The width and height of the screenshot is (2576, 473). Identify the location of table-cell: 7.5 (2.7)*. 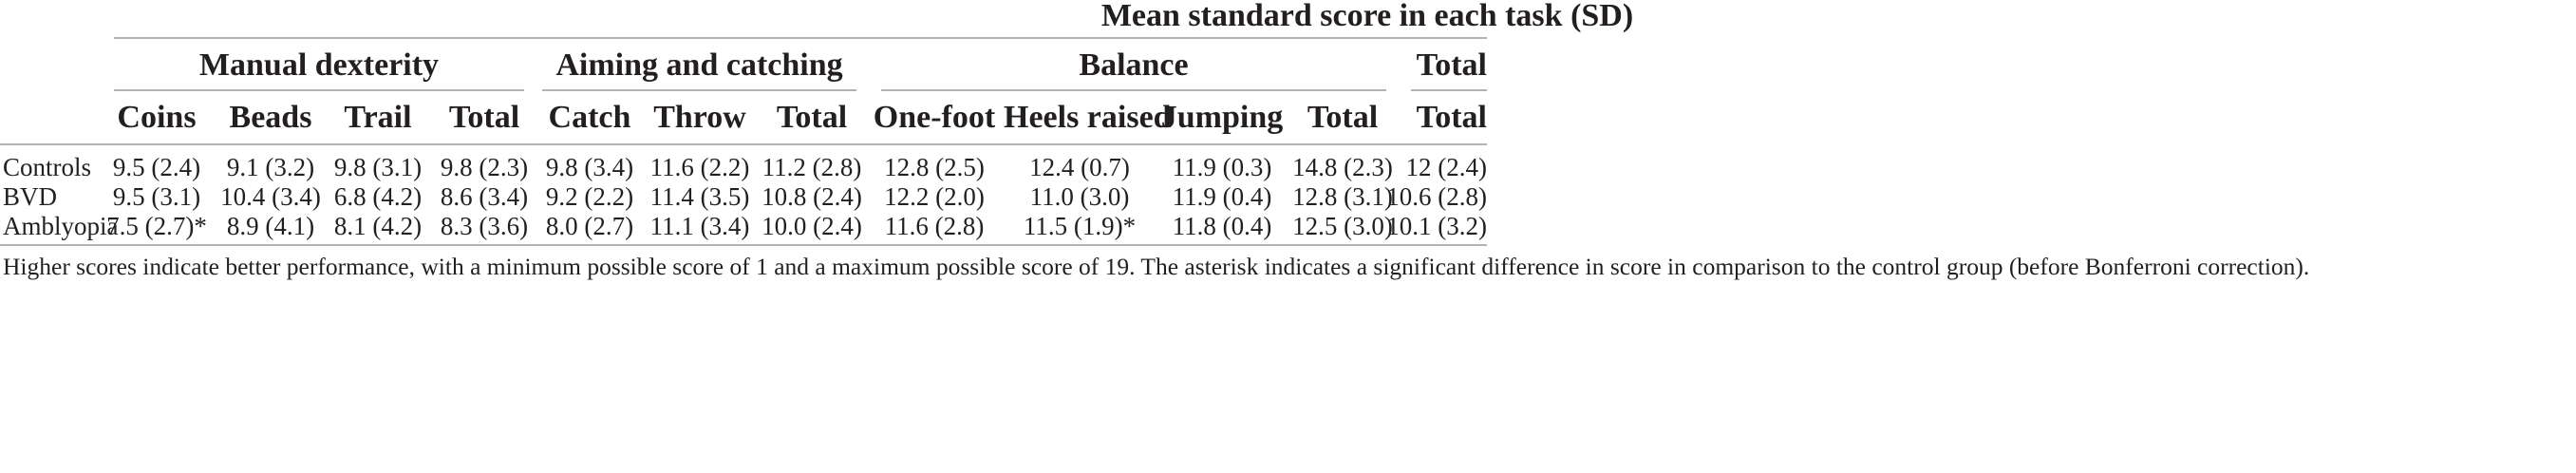
(156, 226).